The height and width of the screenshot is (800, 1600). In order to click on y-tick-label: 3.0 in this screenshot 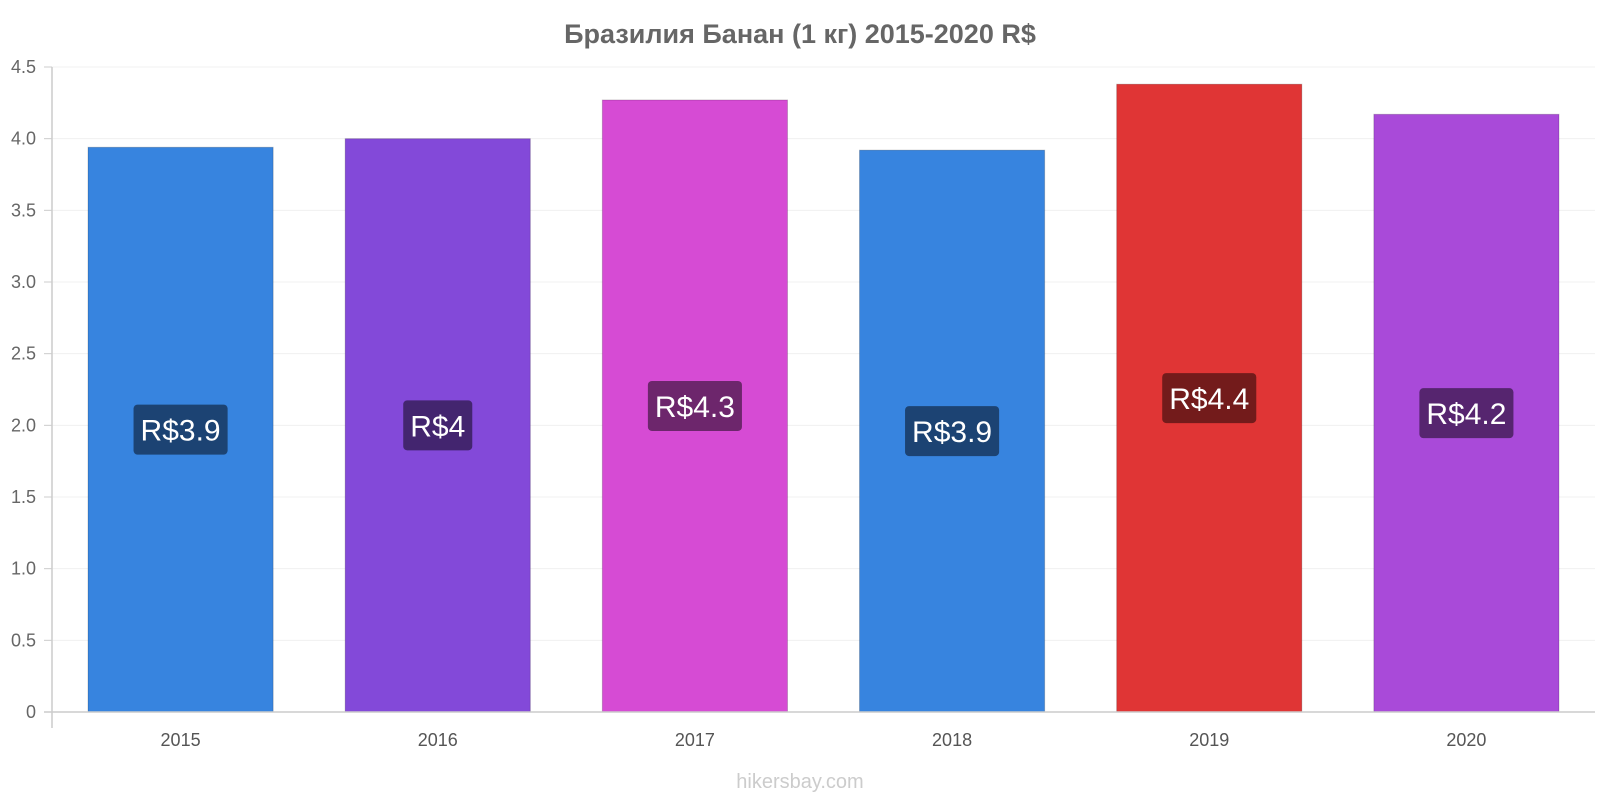, I will do `click(23, 282)`.